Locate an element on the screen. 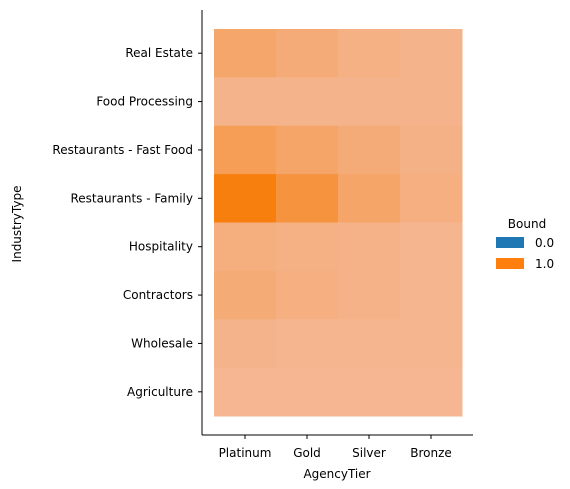 This screenshot has height=489, width=570. heatmap-cell-agriculture-gold is located at coordinates (307, 392).